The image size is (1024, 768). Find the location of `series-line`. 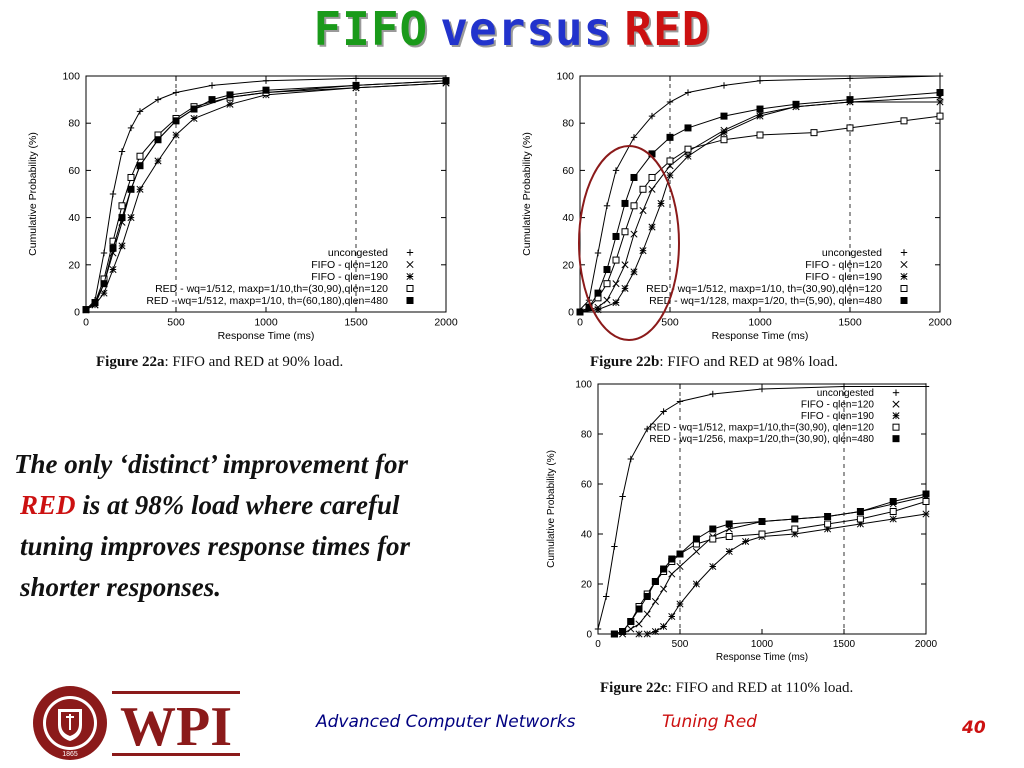

series-line is located at coordinates (760, 202).